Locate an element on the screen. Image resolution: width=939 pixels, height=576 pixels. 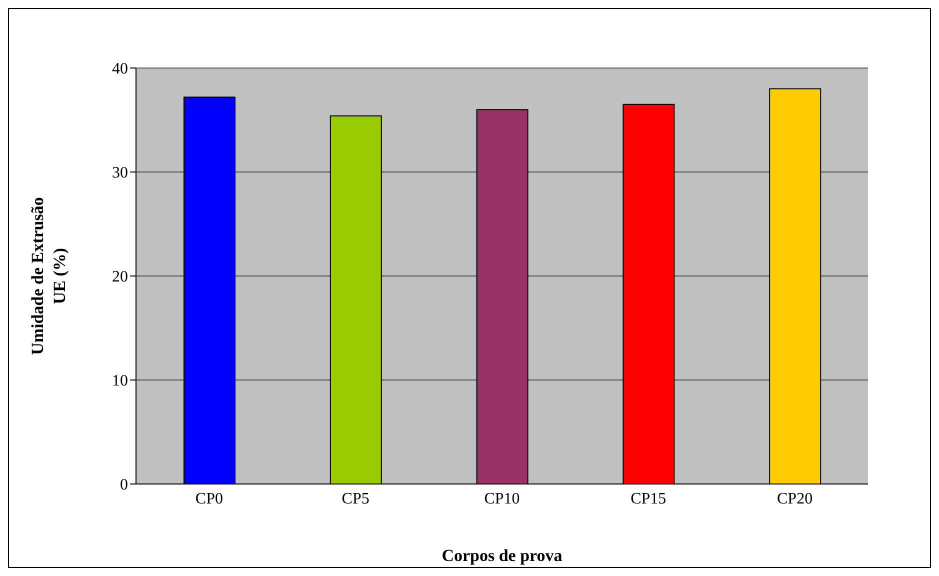
x-tick-label: CP15 is located at coordinates (648, 499).